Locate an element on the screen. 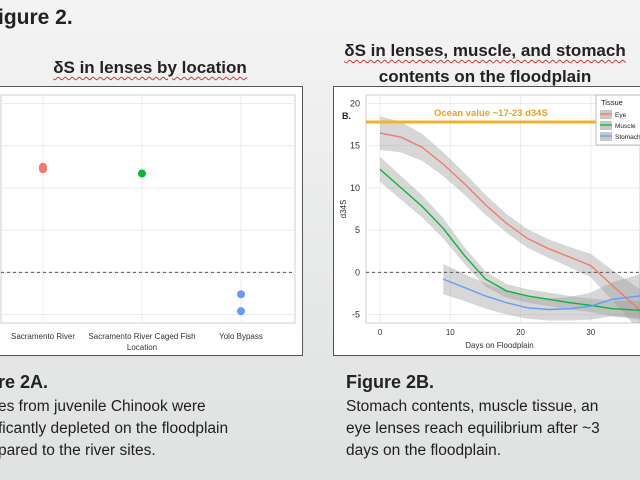 This screenshot has height=480, width=640. panel-a-title: δS in lenses by location is located at coordinates (150, 68).